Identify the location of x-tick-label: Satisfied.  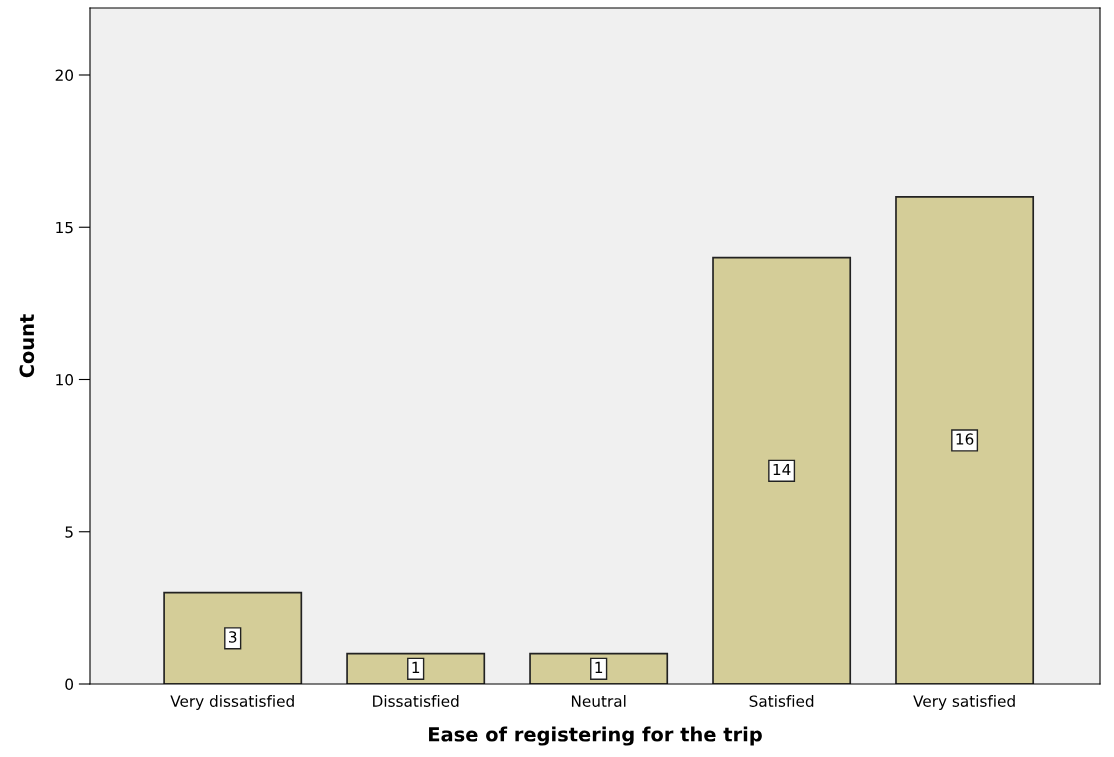
(781, 701).